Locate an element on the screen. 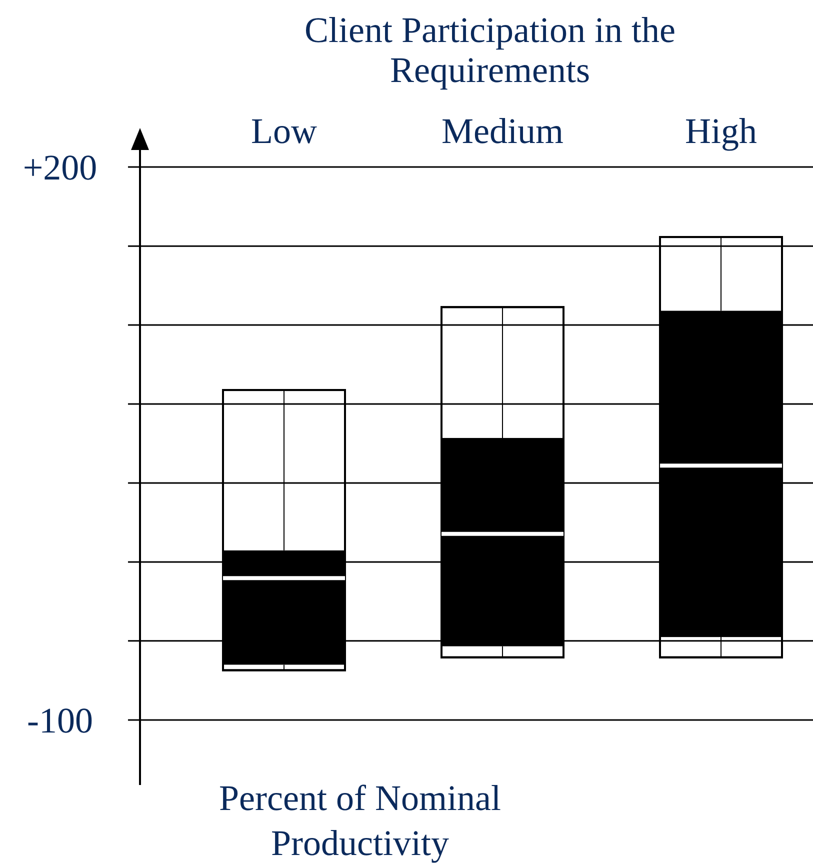 The image size is (813, 868). y-tick-label: +200 is located at coordinates (60, 168).